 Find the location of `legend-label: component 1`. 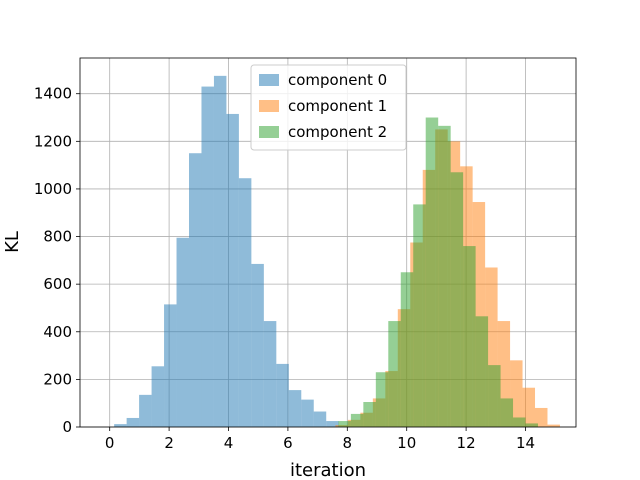

legend-label: component 1 is located at coordinates (337, 106).